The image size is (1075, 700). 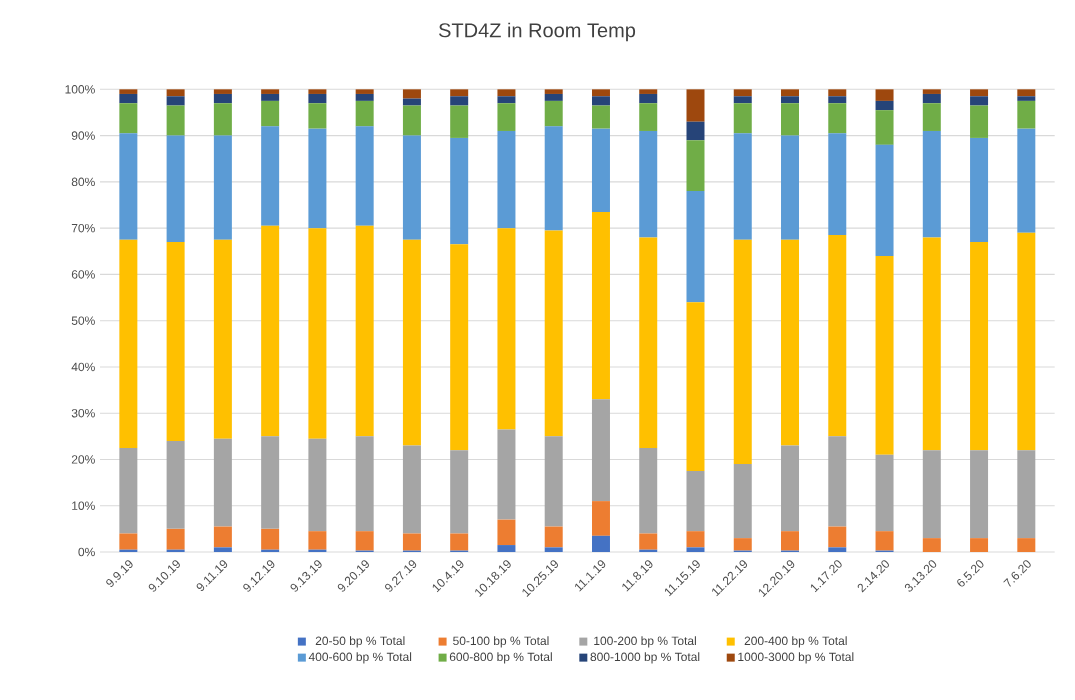 I want to click on y-tick-label: 50%, so click(x=83, y=320).